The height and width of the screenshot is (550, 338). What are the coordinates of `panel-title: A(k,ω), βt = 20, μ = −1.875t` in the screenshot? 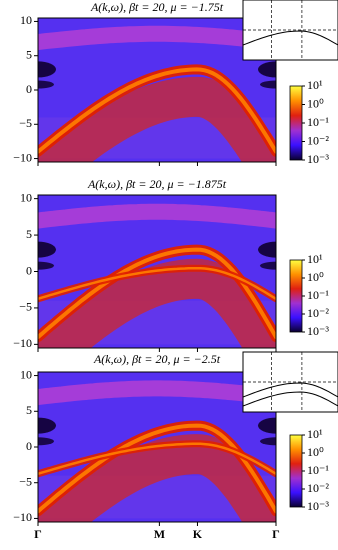 It's located at (157, 184).